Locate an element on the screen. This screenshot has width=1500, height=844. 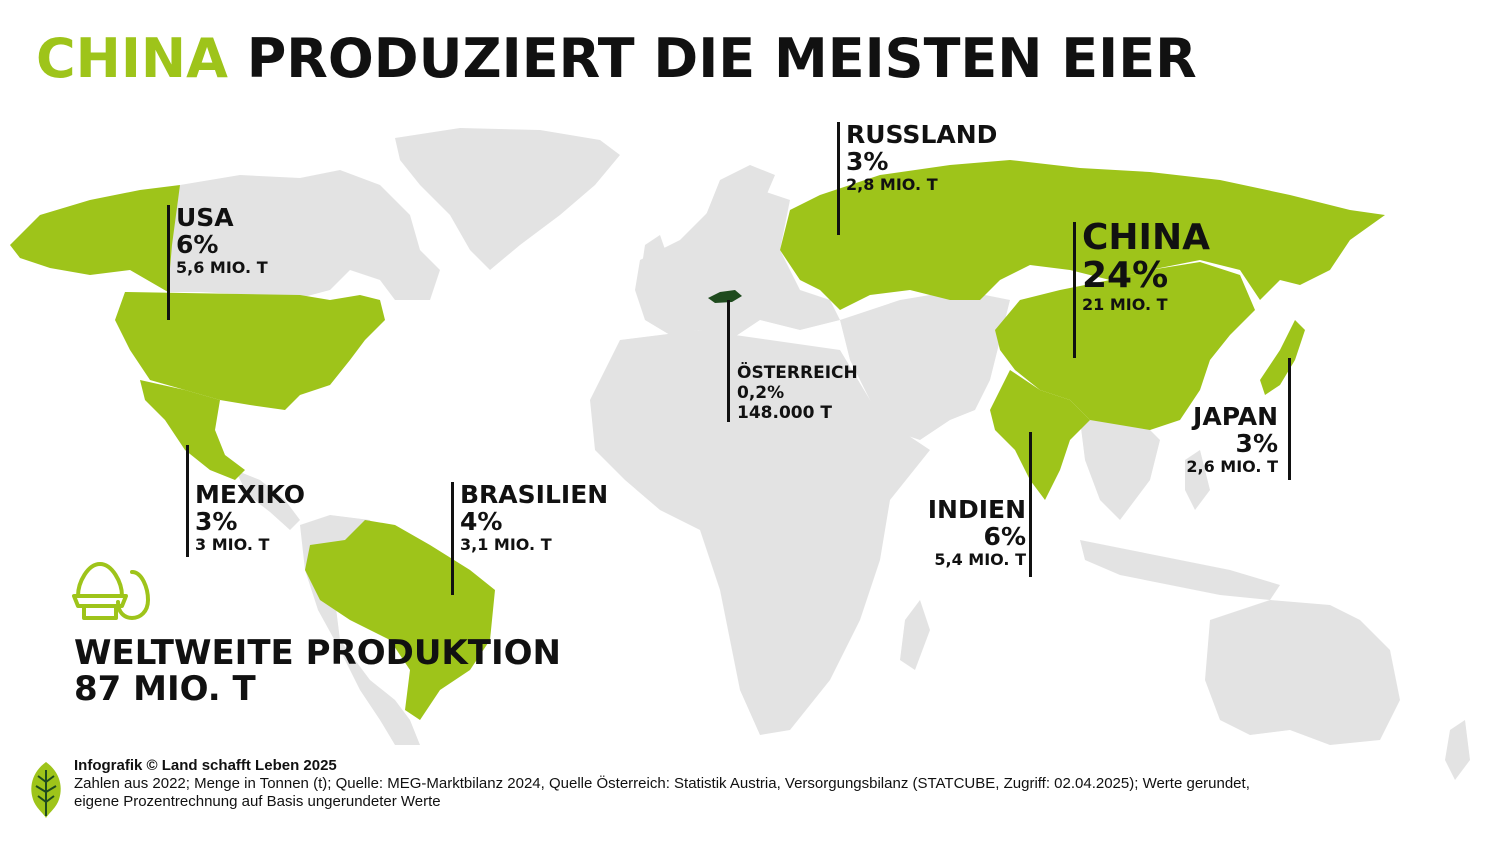
africa-shape is located at coordinates (760, 532).